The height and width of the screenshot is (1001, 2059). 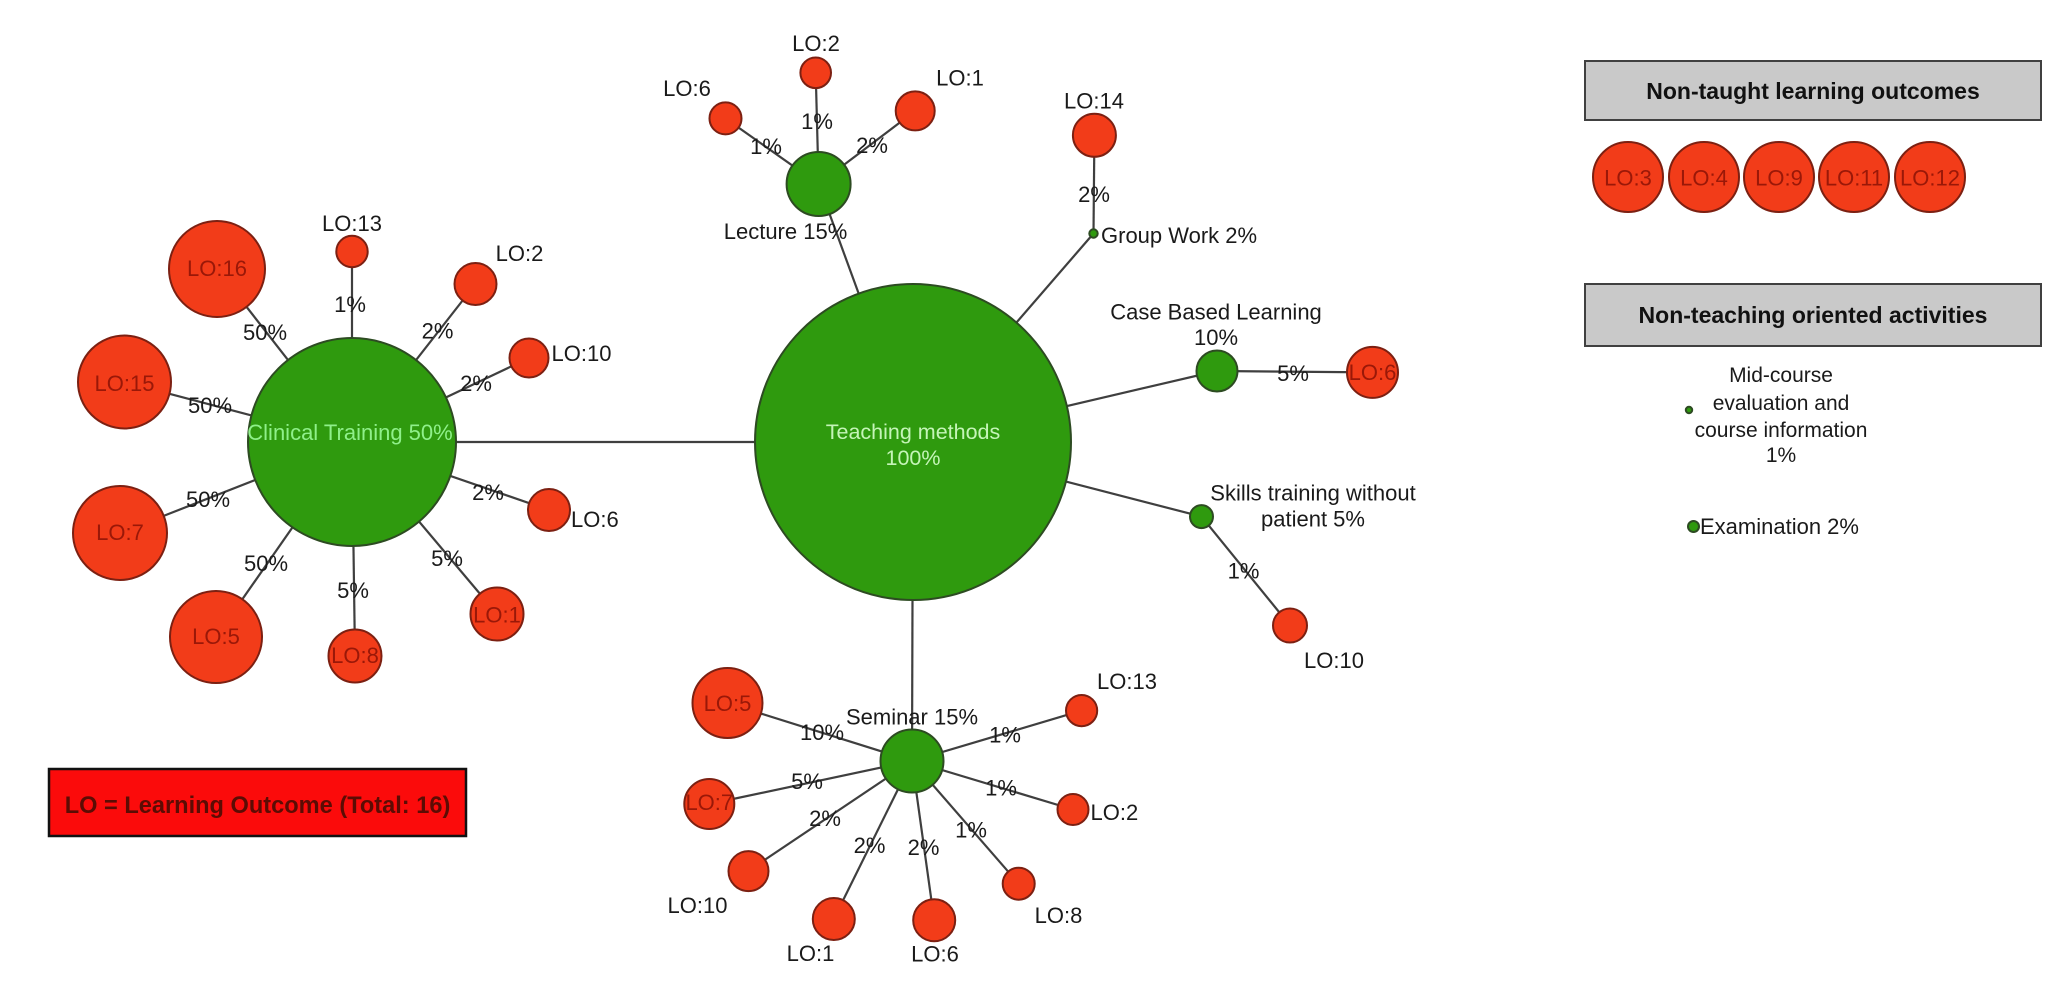 What do you see at coordinates (1781, 375) in the screenshot?
I see `svg-text: Mid-course` at bounding box center [1781, 375].